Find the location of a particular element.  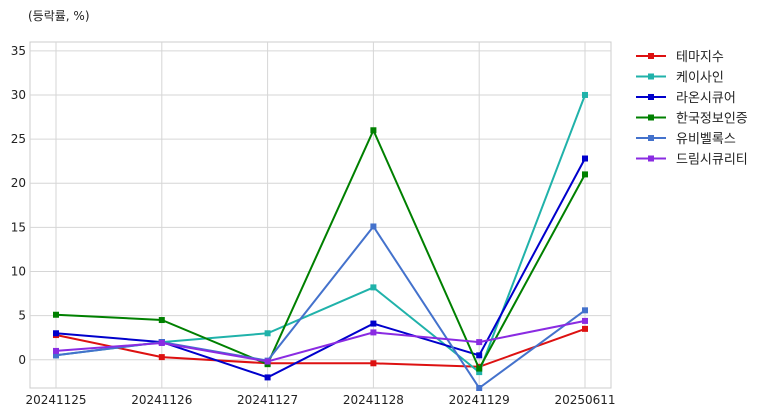

unit-label: (등락률, %) is located at coordinates (59, 16).